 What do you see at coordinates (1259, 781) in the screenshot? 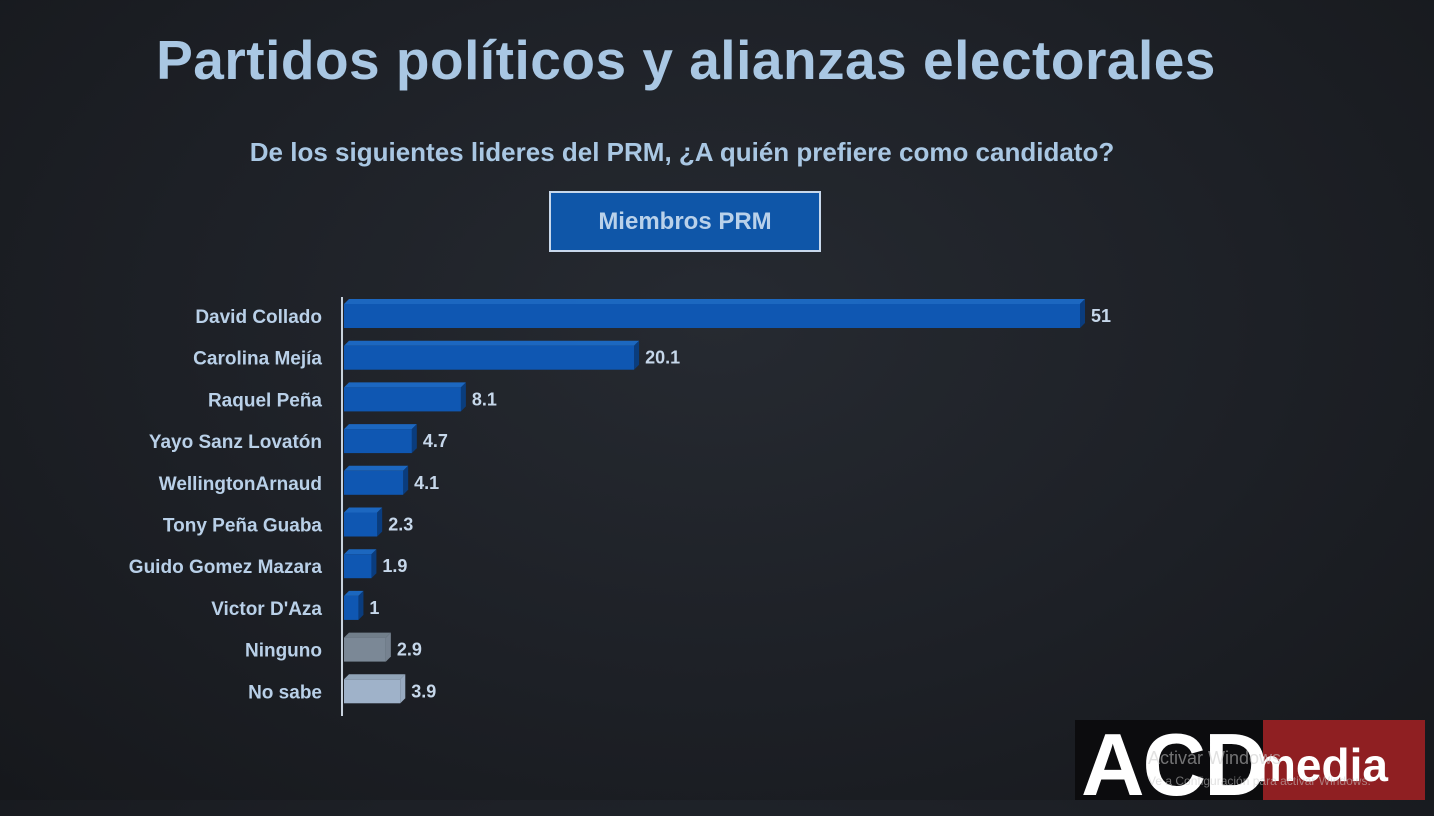
I see `watermark-line-2: Ve a Configuración para activar Windows.` at bounding box center [1259, 781].